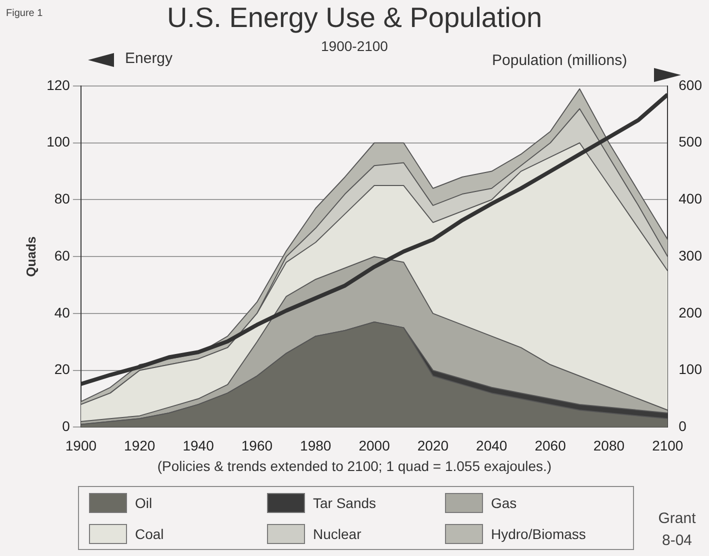 The height and width of the screenshot is (556, 709). What do you see at coordinates (149, 58) in the screenshot?
I see `text: Energy` at bounding box center [149, 58].